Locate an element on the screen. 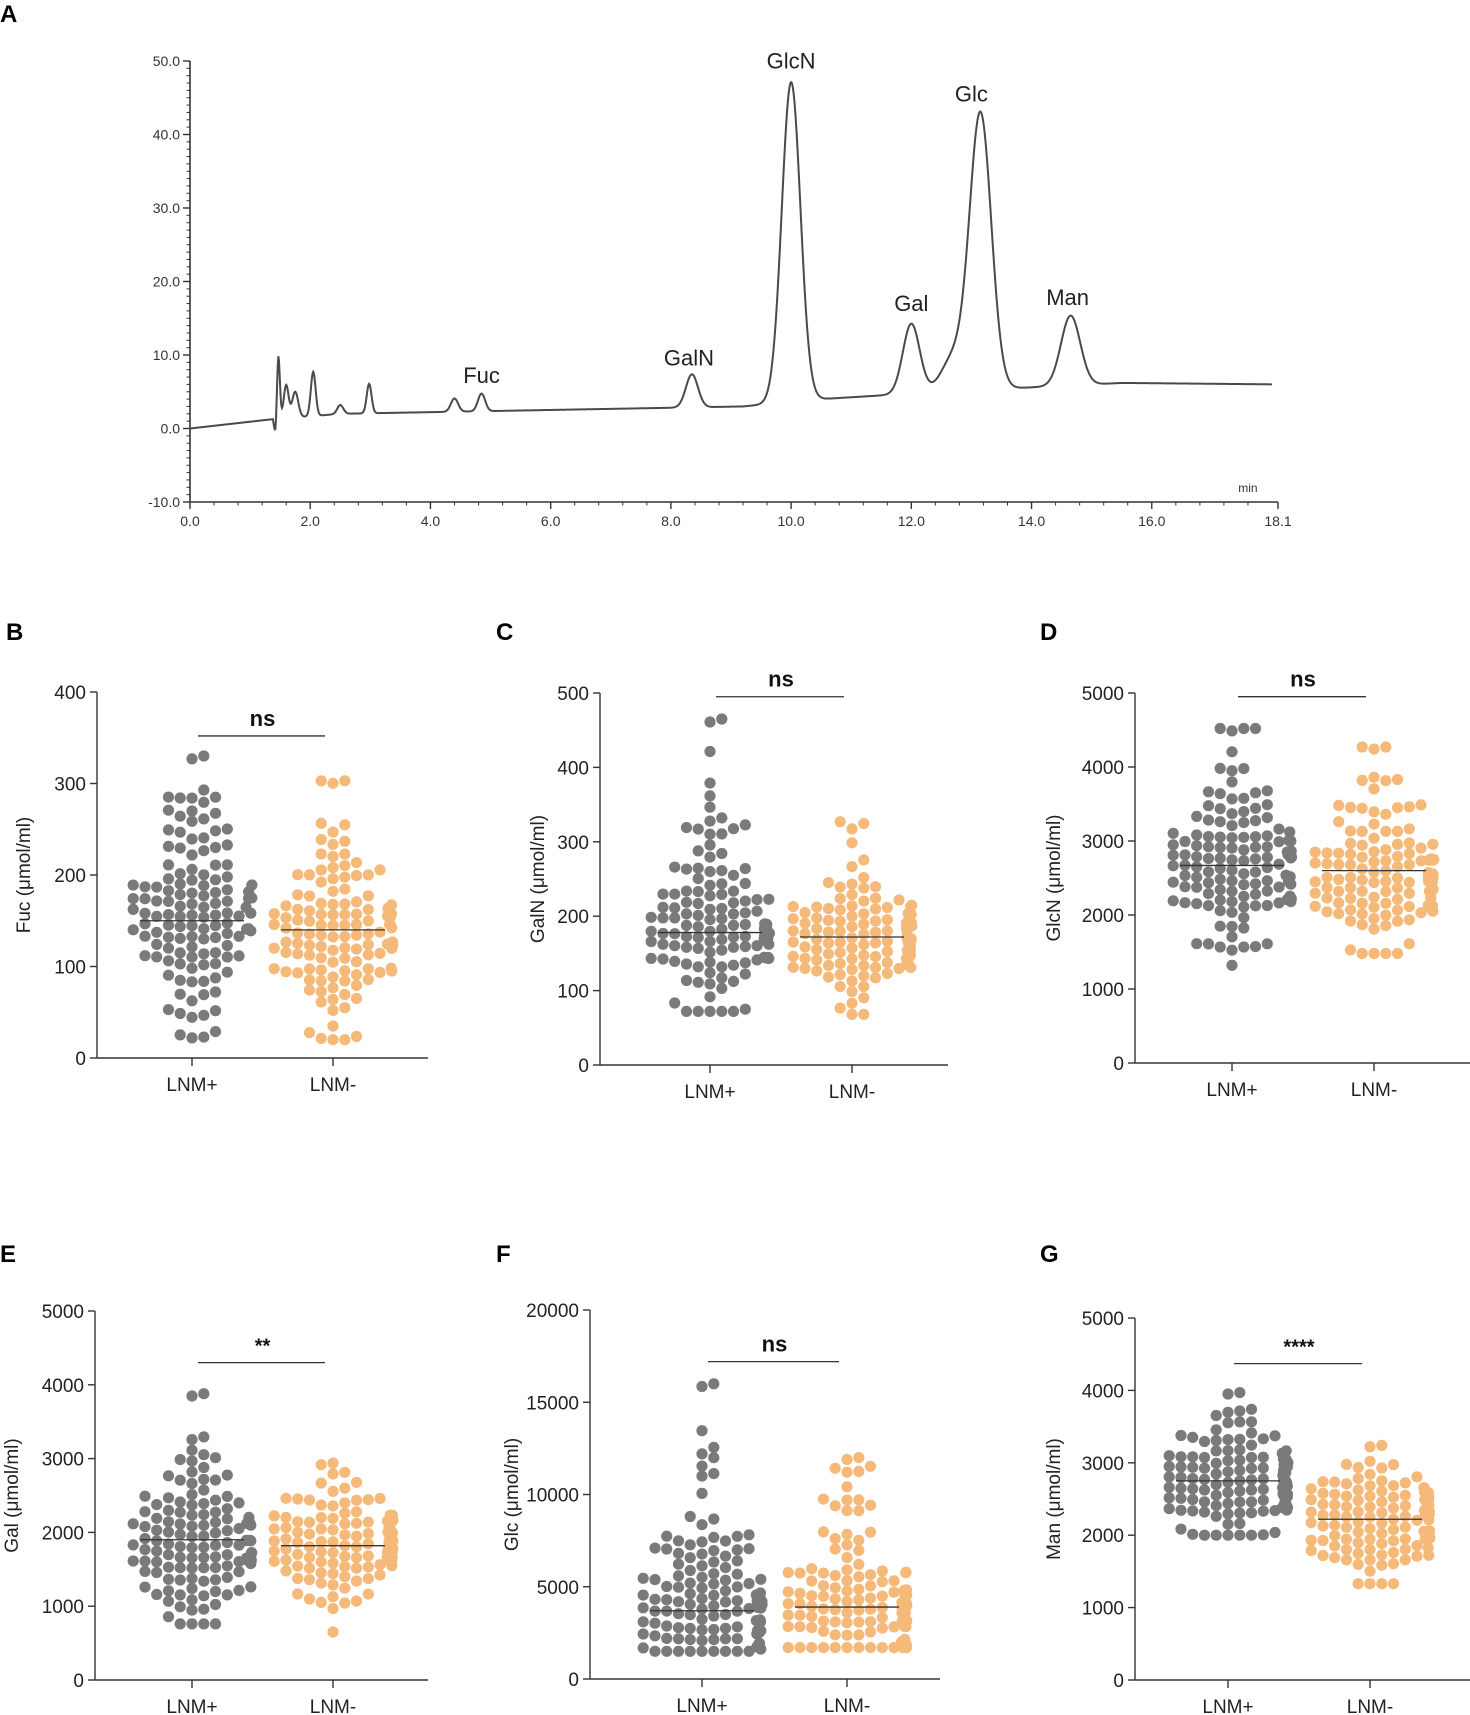 The width and height of the screenshot is (1470, 1715). y-tick-label: 40.0 is located at coordinates (166, 135).